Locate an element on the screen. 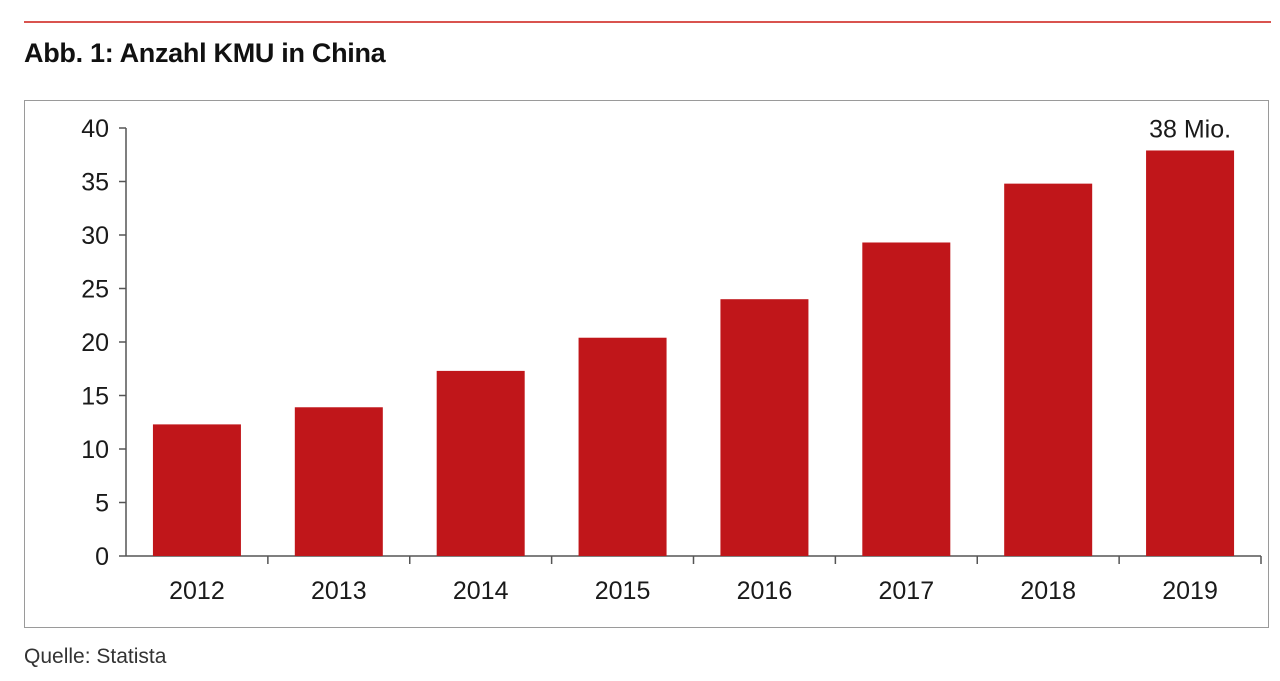 This screenshot has width=1280, height=681. y-tick-label: 35 is located at coordinates (95, 183).